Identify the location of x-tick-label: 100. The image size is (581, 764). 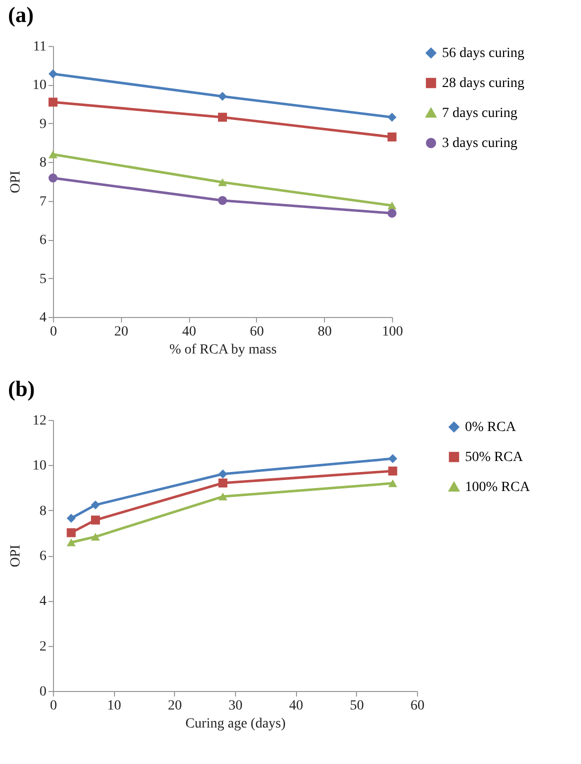
(392, 332).